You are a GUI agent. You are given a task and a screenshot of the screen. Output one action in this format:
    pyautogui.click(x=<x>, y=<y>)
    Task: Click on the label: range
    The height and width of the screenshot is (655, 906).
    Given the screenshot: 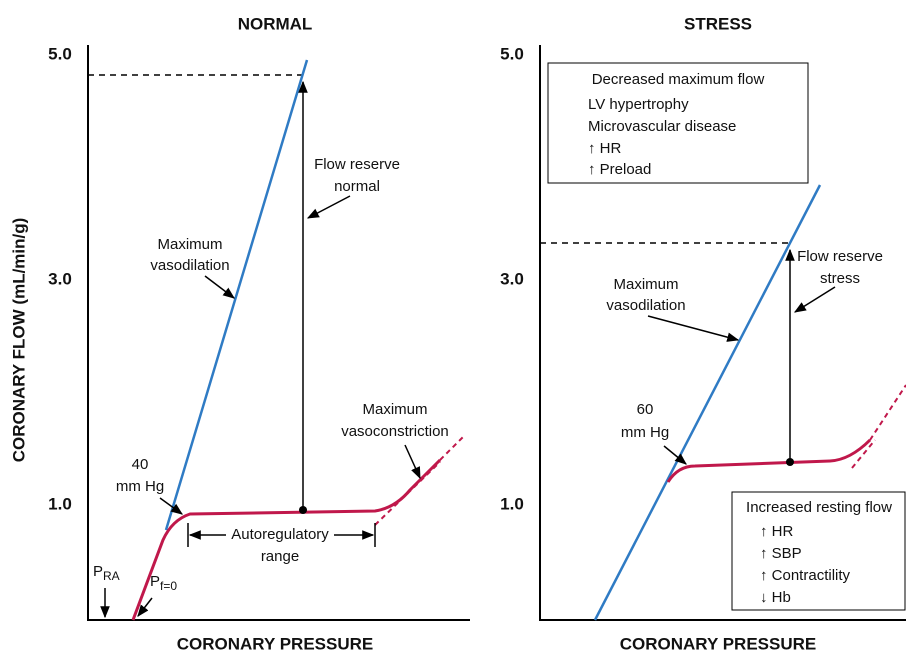 What is the action you would take?
    pyautogui.click(x=280, y=556)
    